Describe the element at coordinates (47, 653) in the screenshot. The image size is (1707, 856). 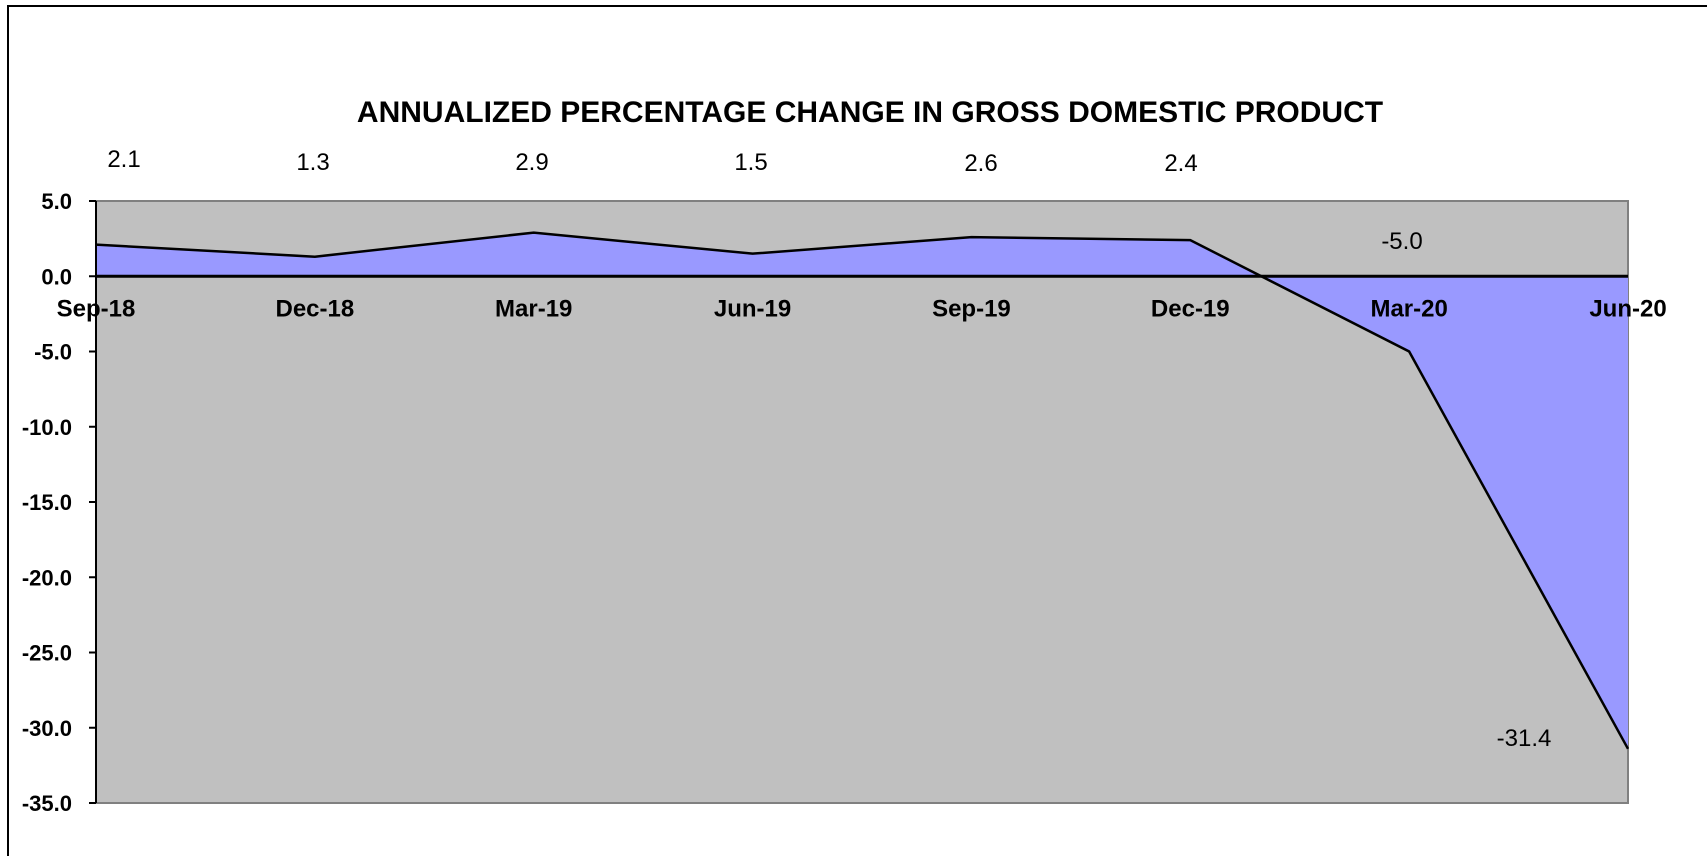
I see `y-tick-label: -25.0` at that location.